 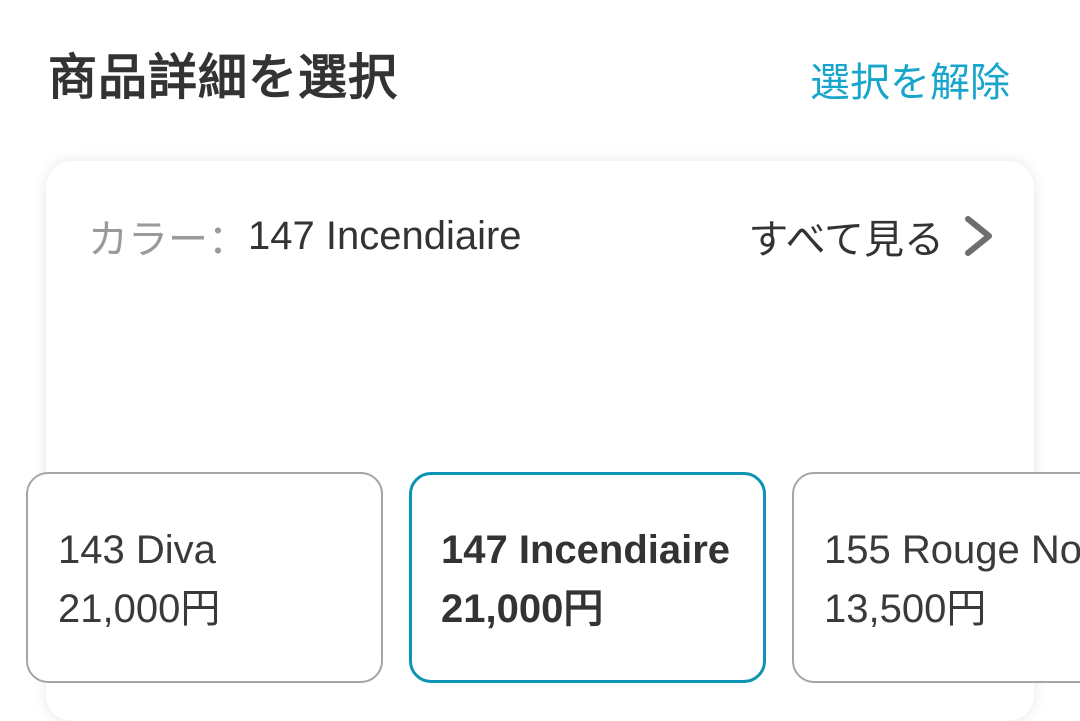 What do you see at coordinates (385, 235) in the screenshot?
I see `attribute-selected-value: 147 Incendiaire` at bounding box center [385, 235].